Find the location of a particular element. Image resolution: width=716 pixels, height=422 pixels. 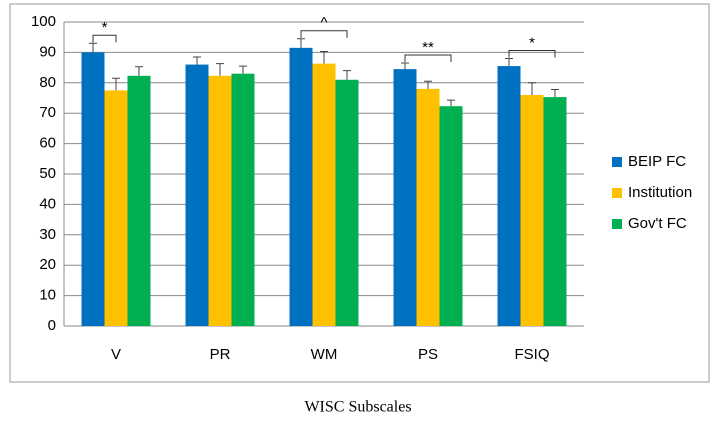

x-tick-label: PR is located at coordinates (220, 354).